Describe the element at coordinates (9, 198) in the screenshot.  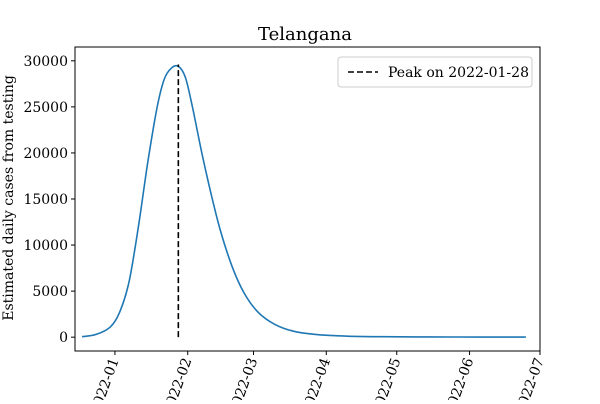
I see `y-axis-label: Estimated daily cases from testing` at that location.